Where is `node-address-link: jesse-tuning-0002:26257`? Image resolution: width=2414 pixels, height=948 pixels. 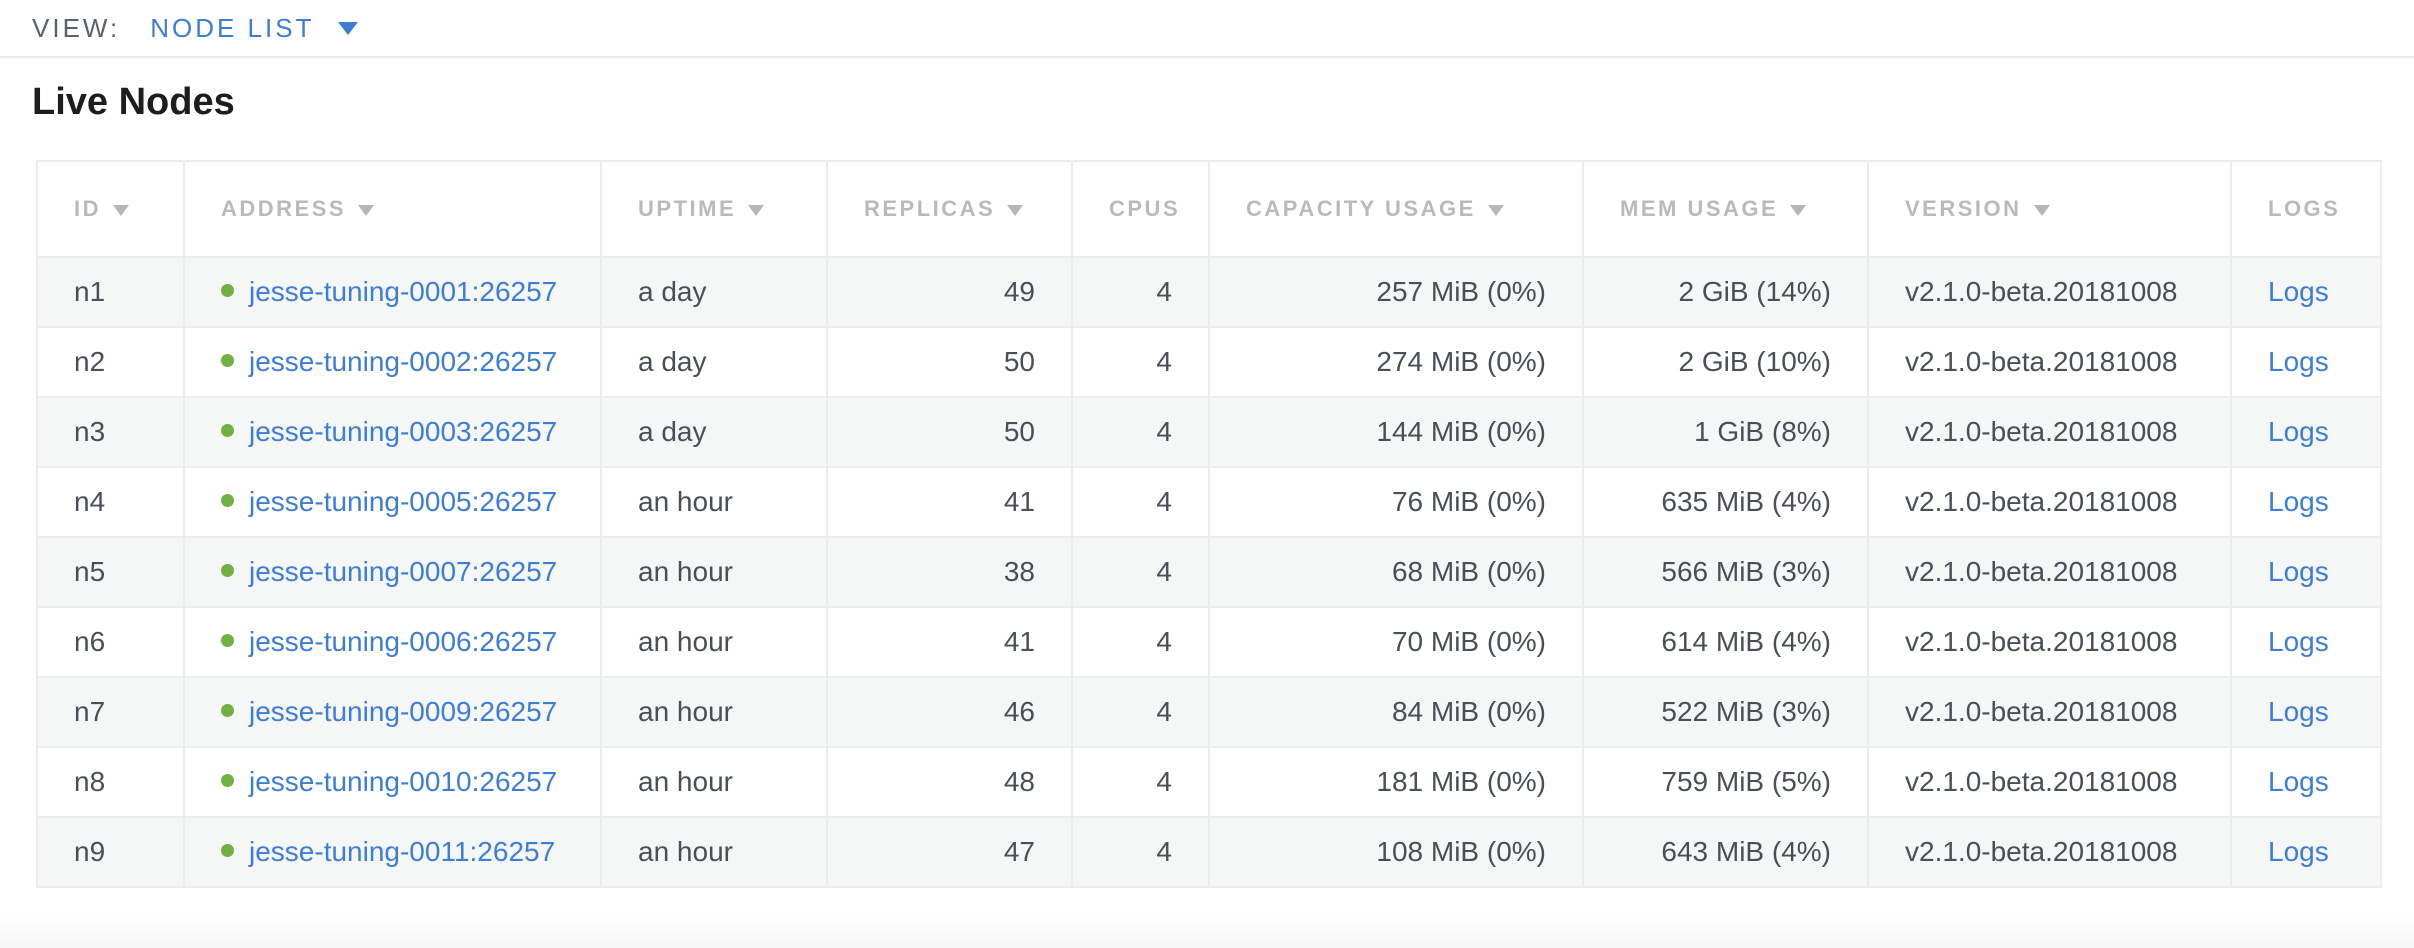
node-address-link: jesse-tuning-0002:26257 is located at coordinates (403, 361).